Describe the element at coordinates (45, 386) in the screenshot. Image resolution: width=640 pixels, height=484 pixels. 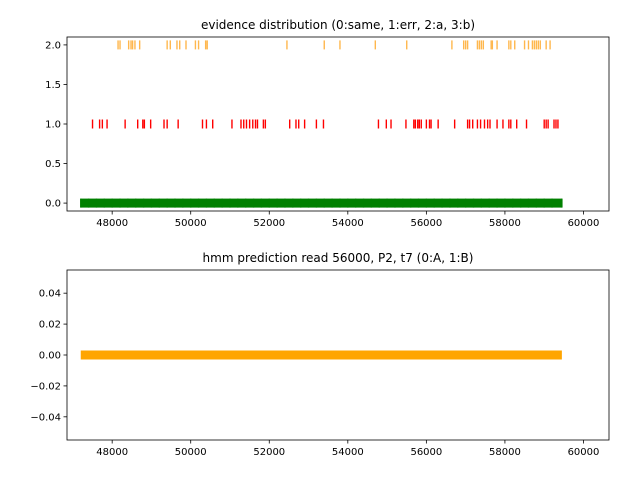
I see `y-tick-label: −0.02` at that location.